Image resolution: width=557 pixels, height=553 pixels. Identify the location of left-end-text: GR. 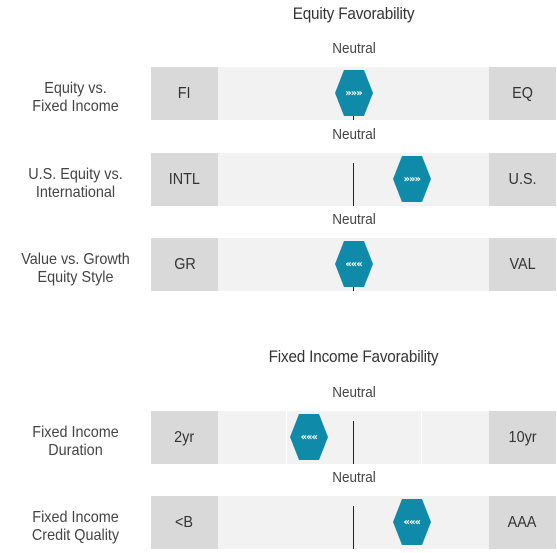
(184, 264).